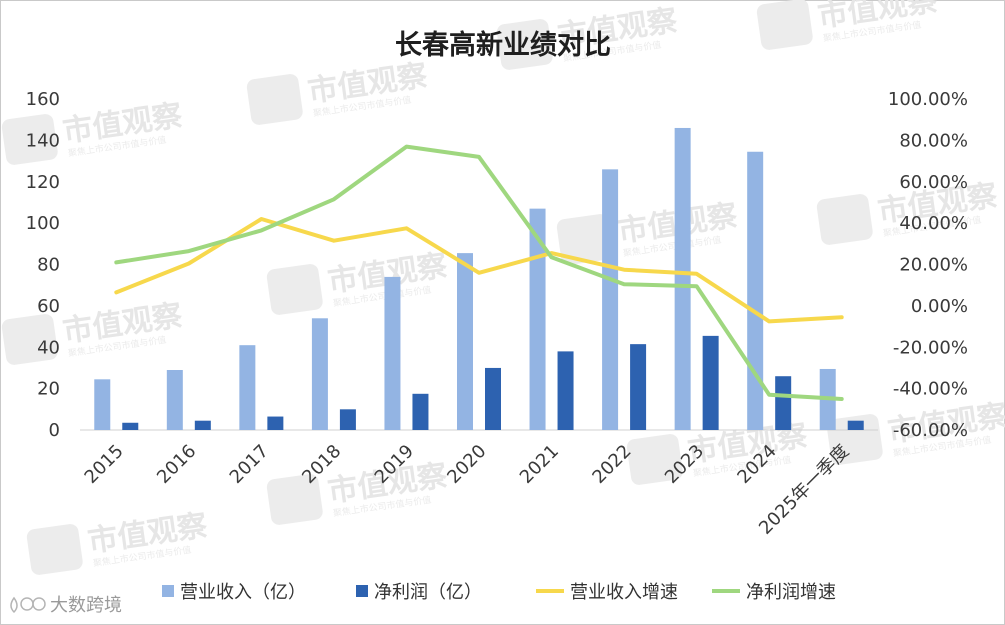 The width and height of the screenshot is (1005, 625). I want to click on left-y-tick-label: 0, so click(54, 430).